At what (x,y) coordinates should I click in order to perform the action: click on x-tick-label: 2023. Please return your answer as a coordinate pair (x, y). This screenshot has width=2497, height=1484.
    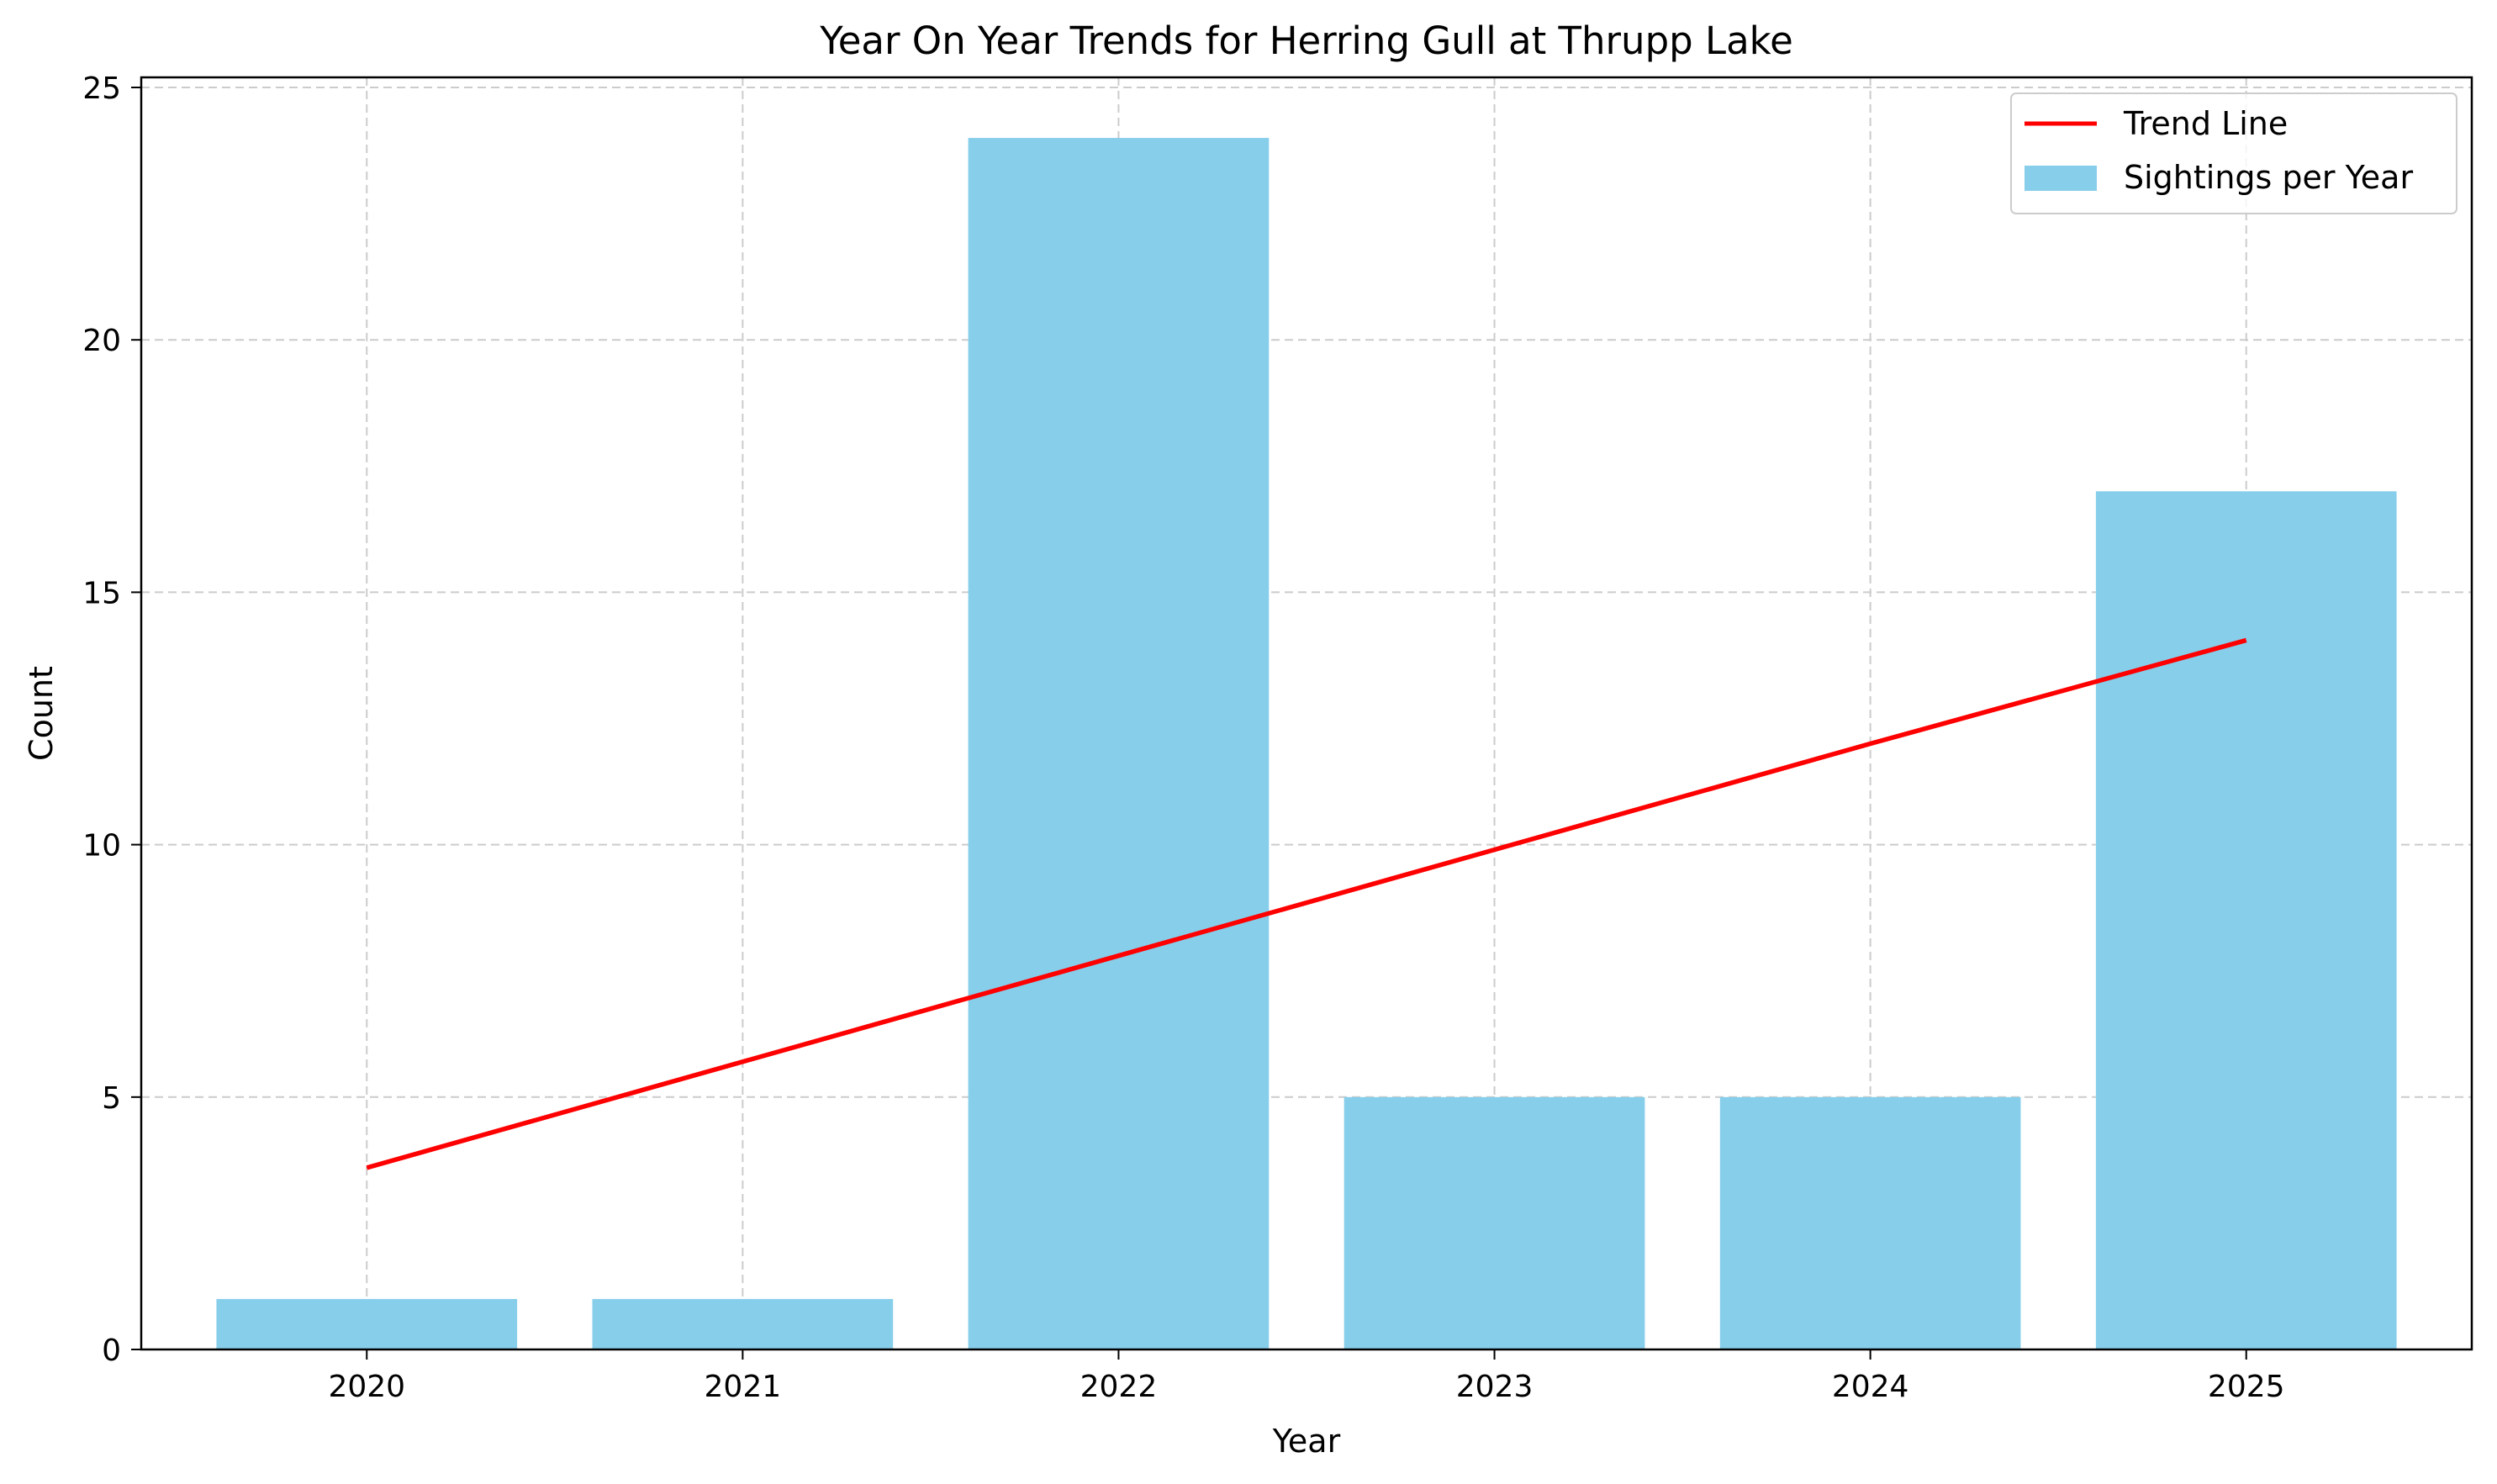
    Looking at the image, I should click on (1495, 1387).